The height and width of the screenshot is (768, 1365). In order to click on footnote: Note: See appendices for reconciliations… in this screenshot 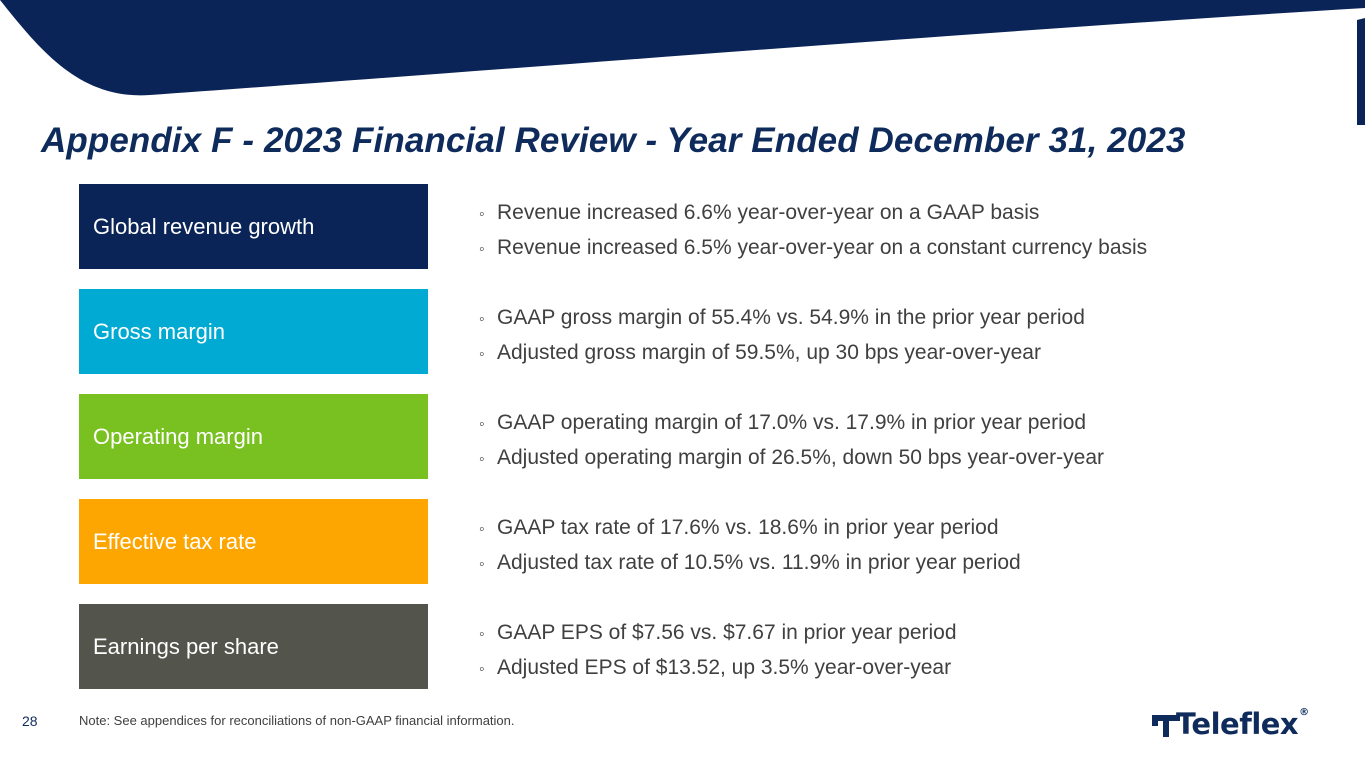, I will do `click(297, 720)`.